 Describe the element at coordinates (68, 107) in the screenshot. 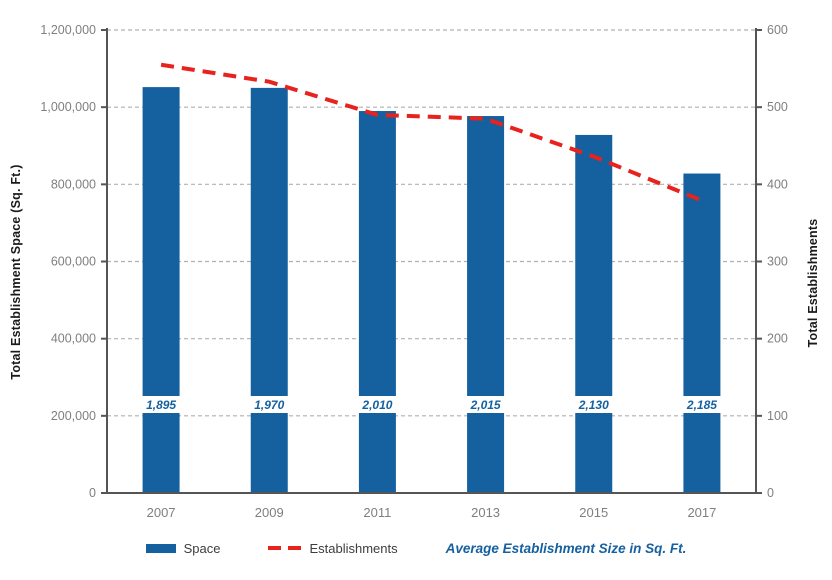

I see `left-axis-tick-label: 1,000,000` at that location.